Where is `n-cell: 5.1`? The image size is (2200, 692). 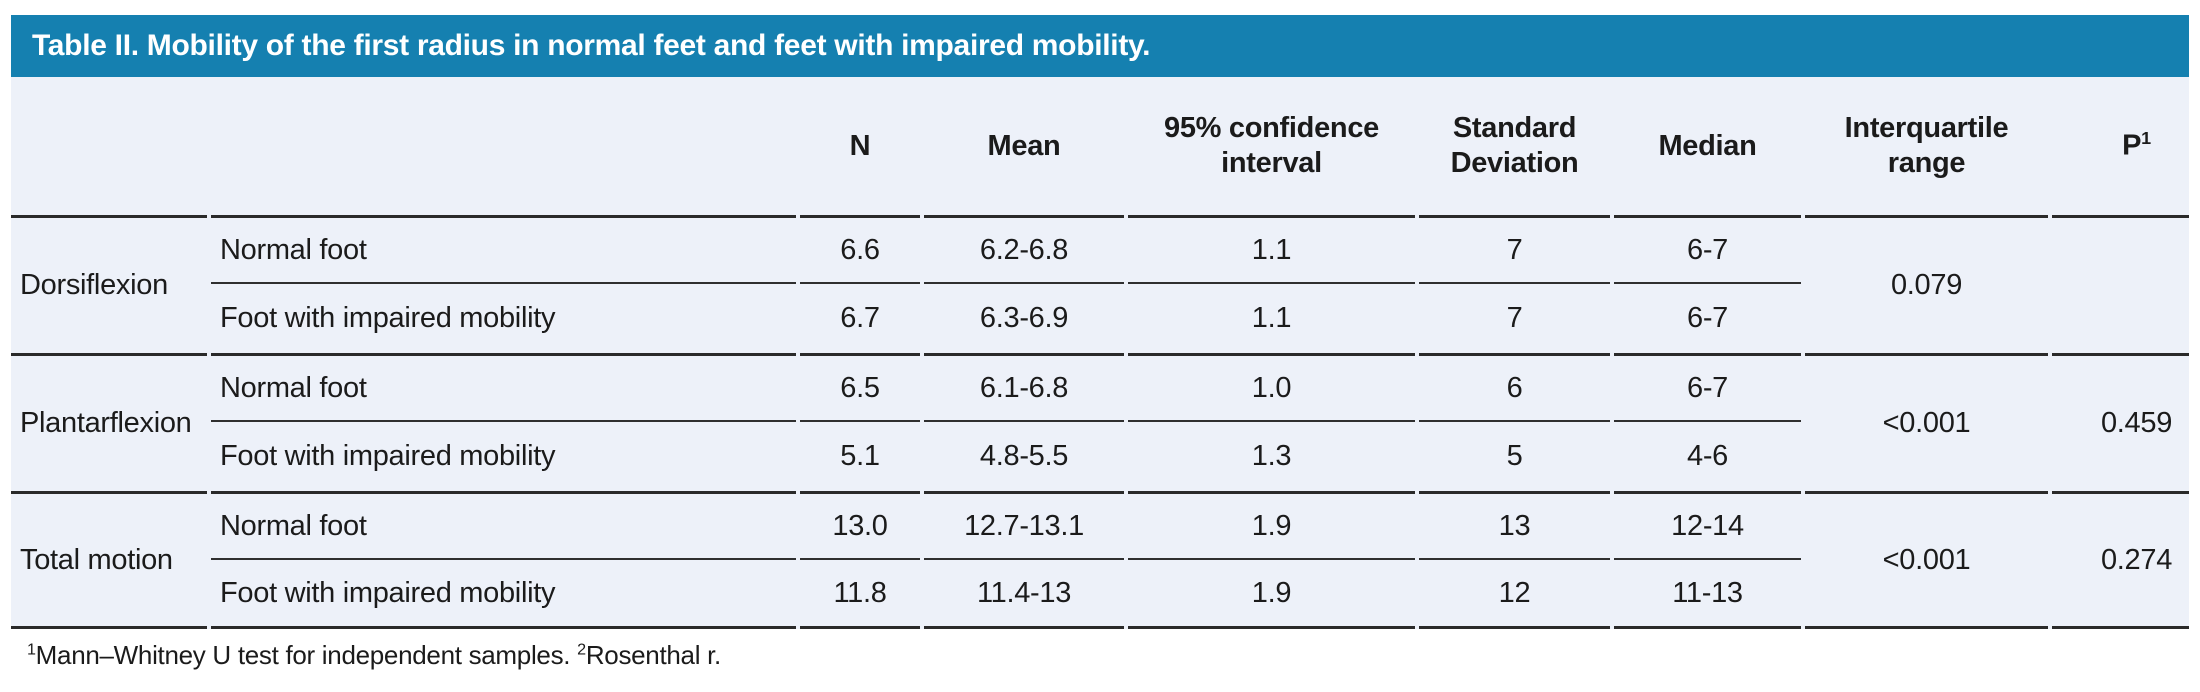
n-cell: 5.1 is located at coordinates (860, 456).